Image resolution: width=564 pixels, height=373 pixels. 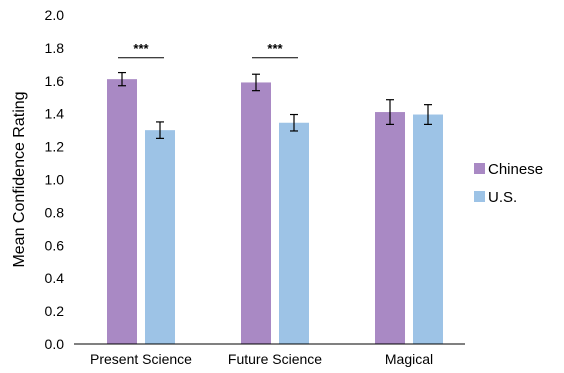 What do you see at coordinates (55, 344) in the screenshot?
I see `y-tick-label: 0.0` at bounding box center [55, 344].